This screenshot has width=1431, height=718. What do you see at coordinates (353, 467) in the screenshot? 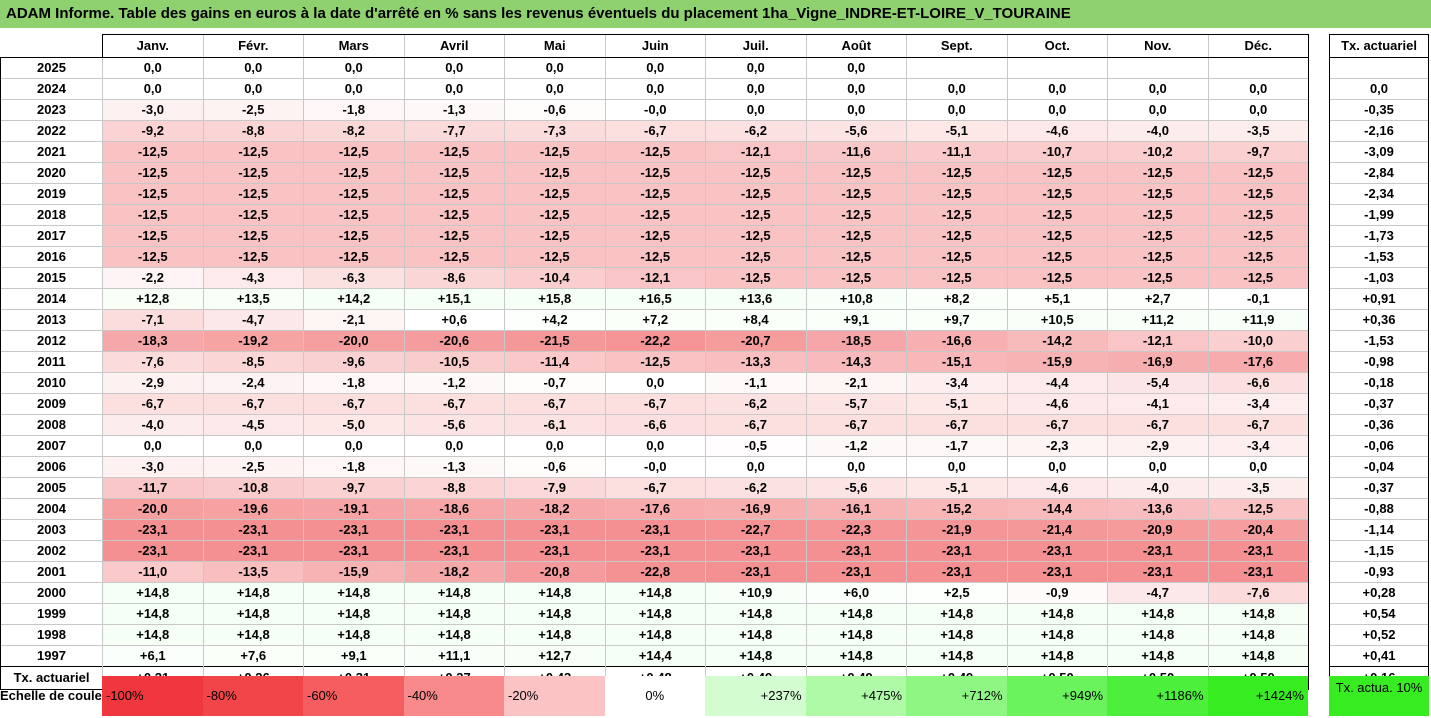
I see `gain-cell: -1,8` at bounding box center [353, 467].